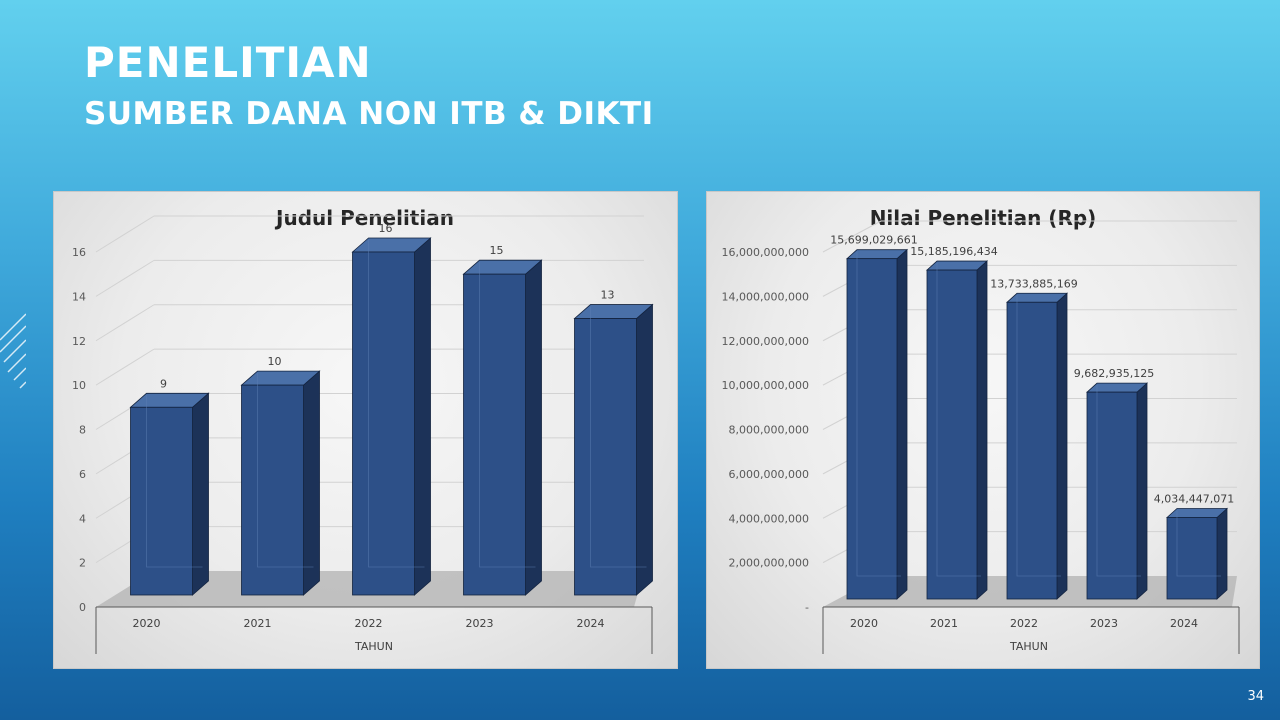 The height and width of the screenshot is (720, 1280). I want to click on data-label: 13, so click(608, 295).